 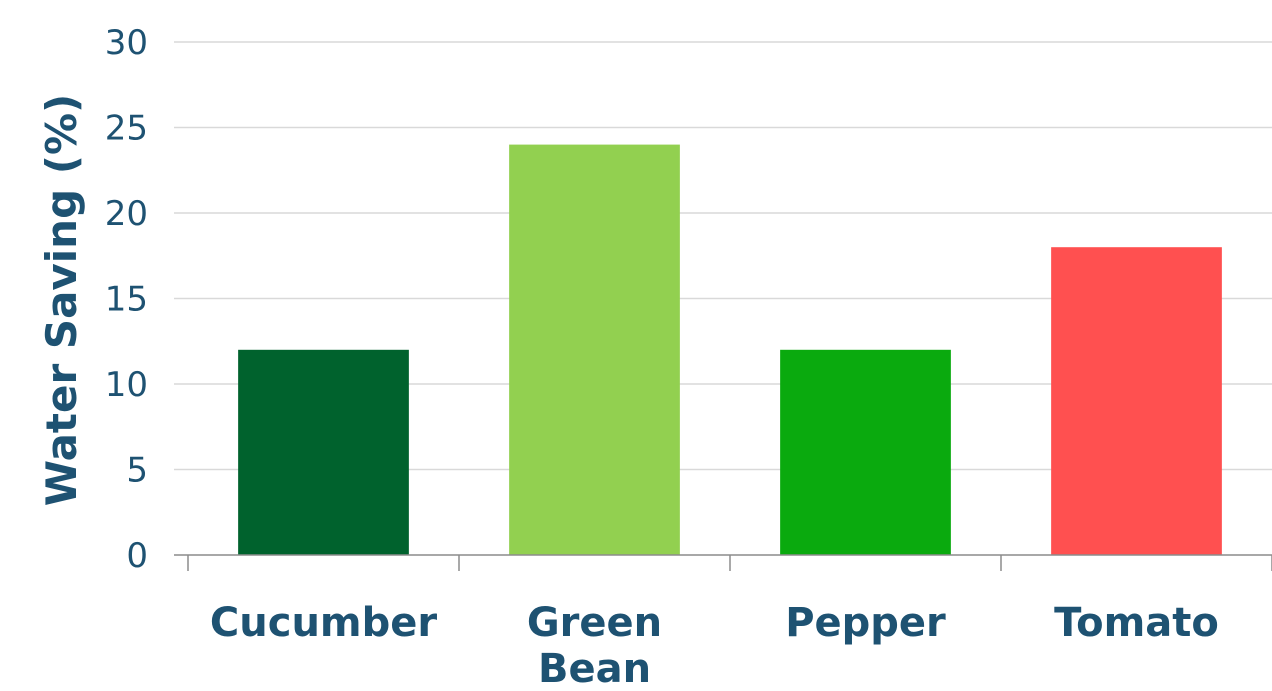 What do you see at coordinates (594, 668) in the screenshot?
I see `x-category-label-line: Bean` at bounding box center [594, 668].